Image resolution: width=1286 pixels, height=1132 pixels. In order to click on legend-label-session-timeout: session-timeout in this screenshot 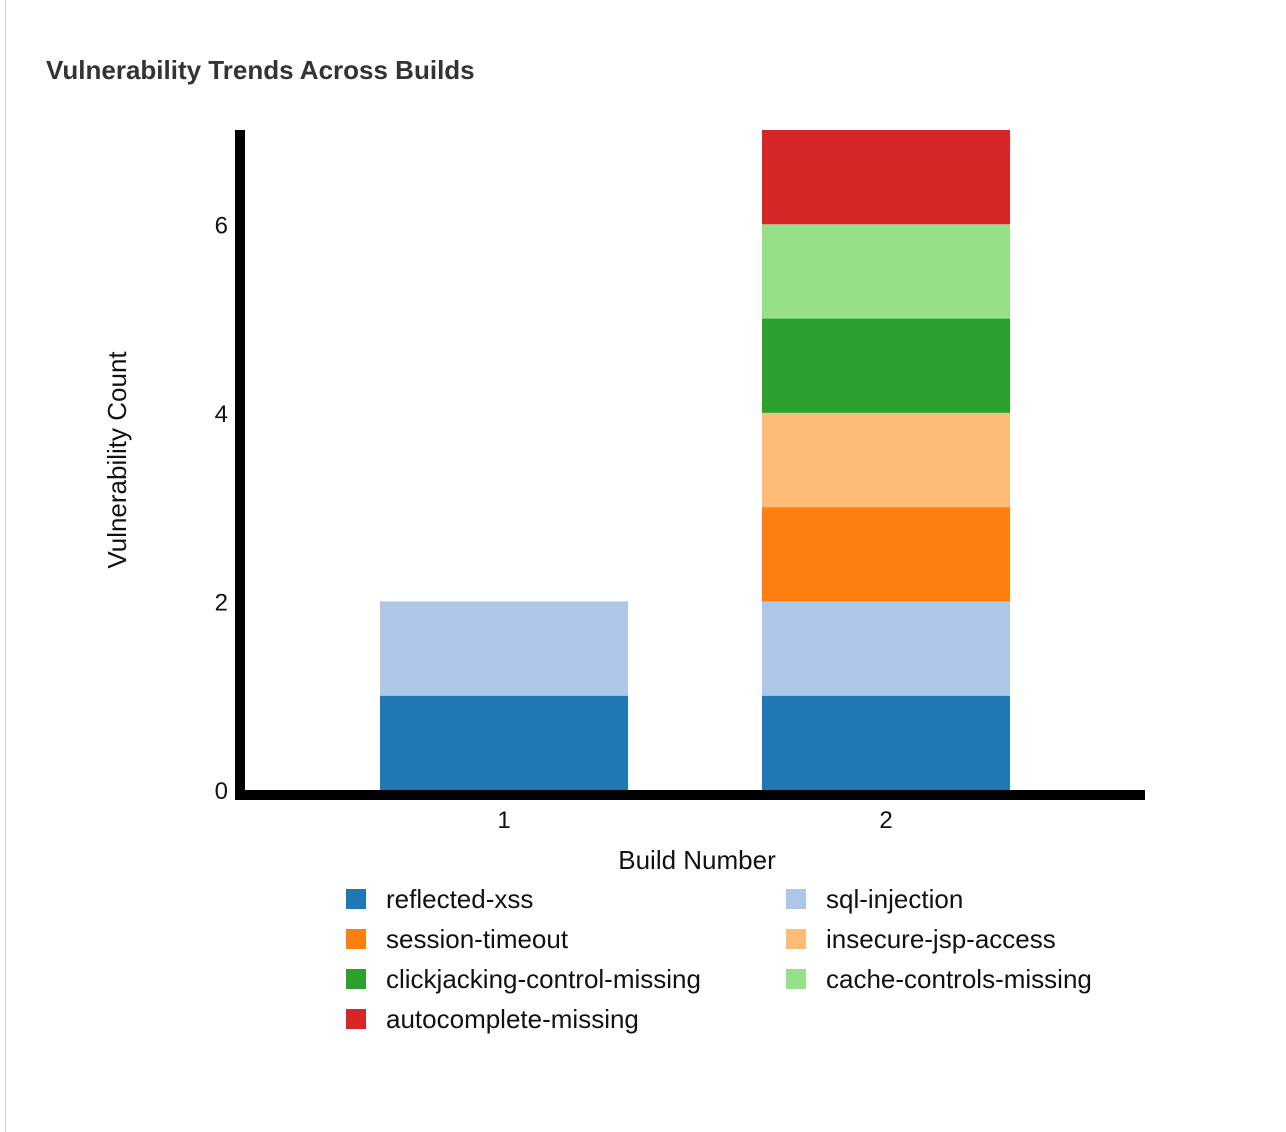, I will do `click(477, 939)`.